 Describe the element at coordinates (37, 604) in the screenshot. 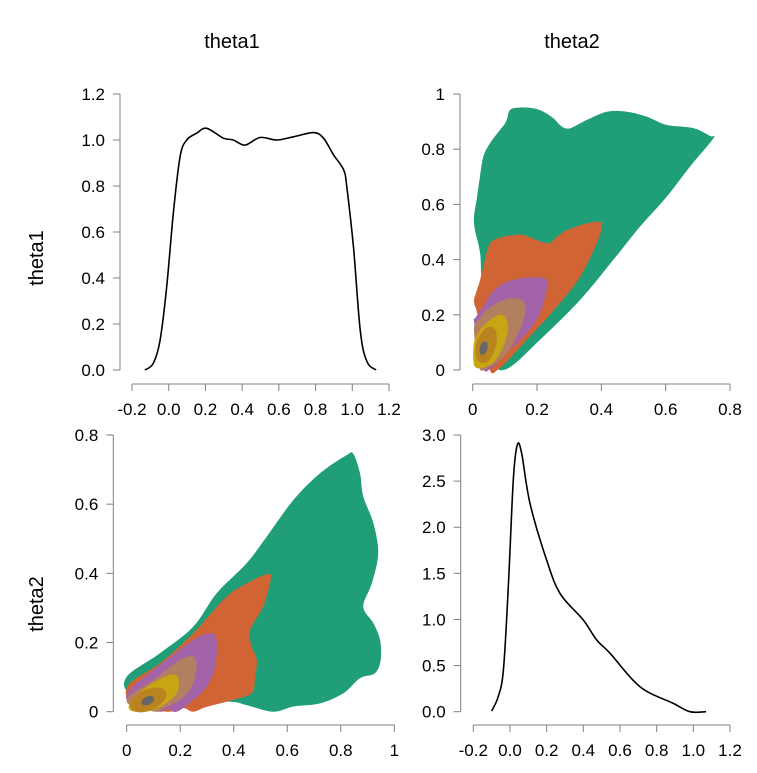

I see `row-label-theta2: theta2` at that location.